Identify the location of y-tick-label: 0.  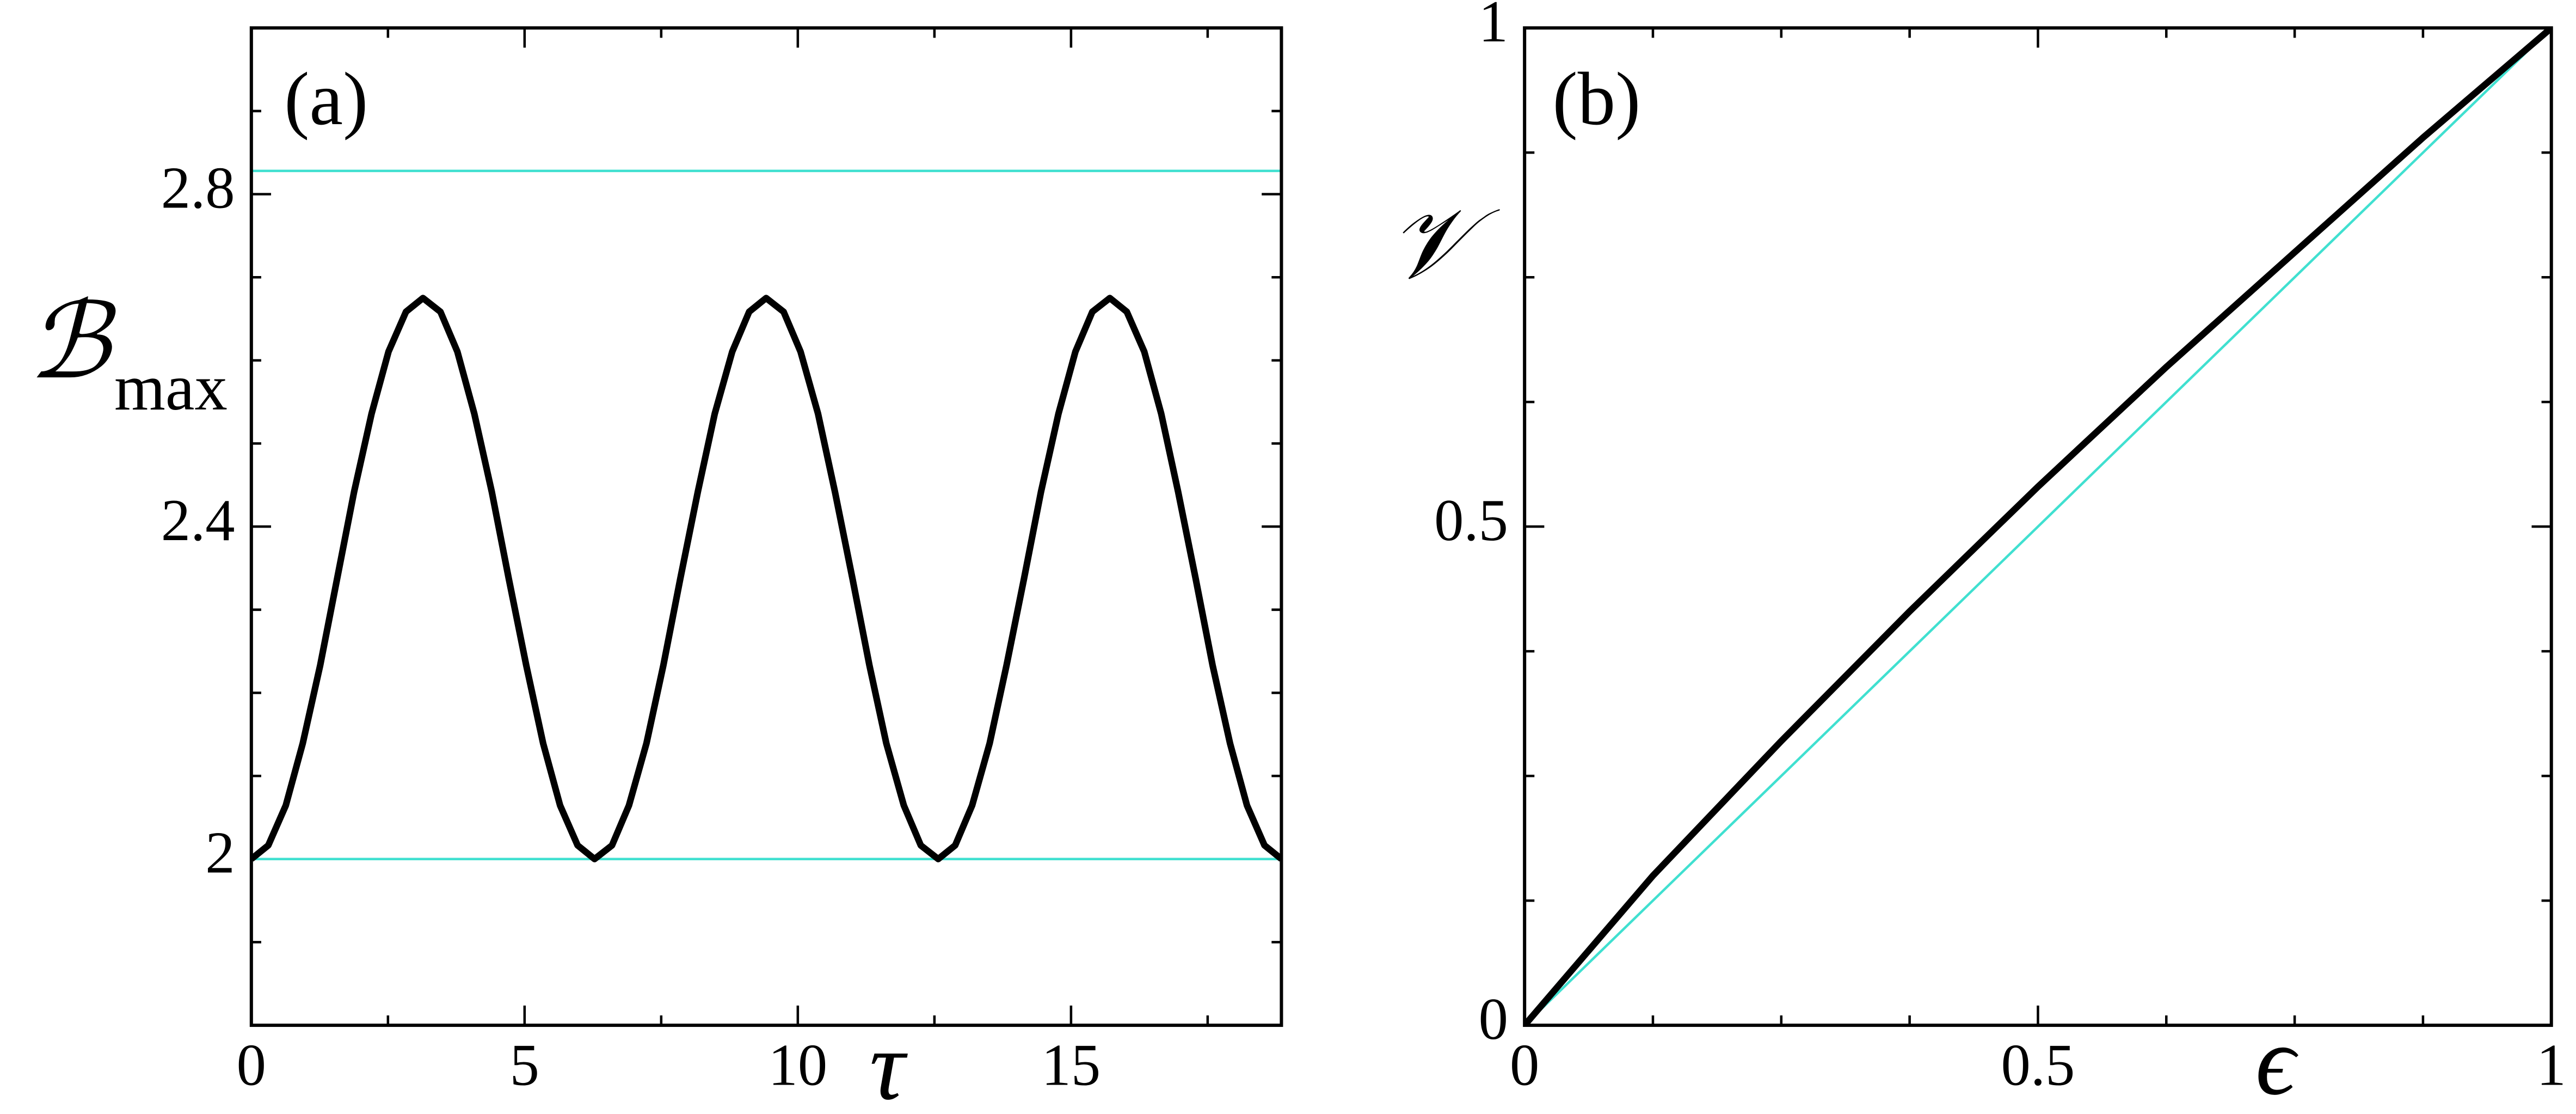
(1493, 1019).